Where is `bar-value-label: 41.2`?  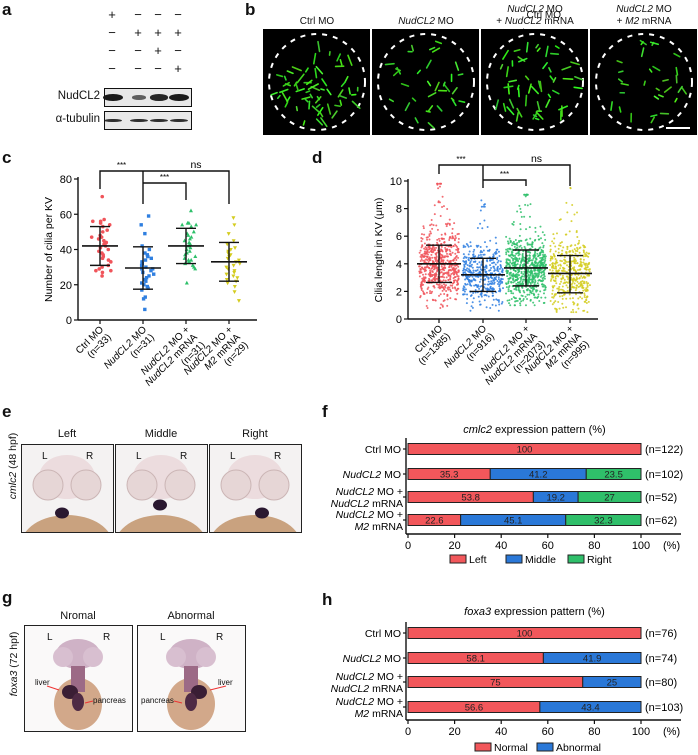
bar-value-label: 41.2 is located at coordinates (538, 475).